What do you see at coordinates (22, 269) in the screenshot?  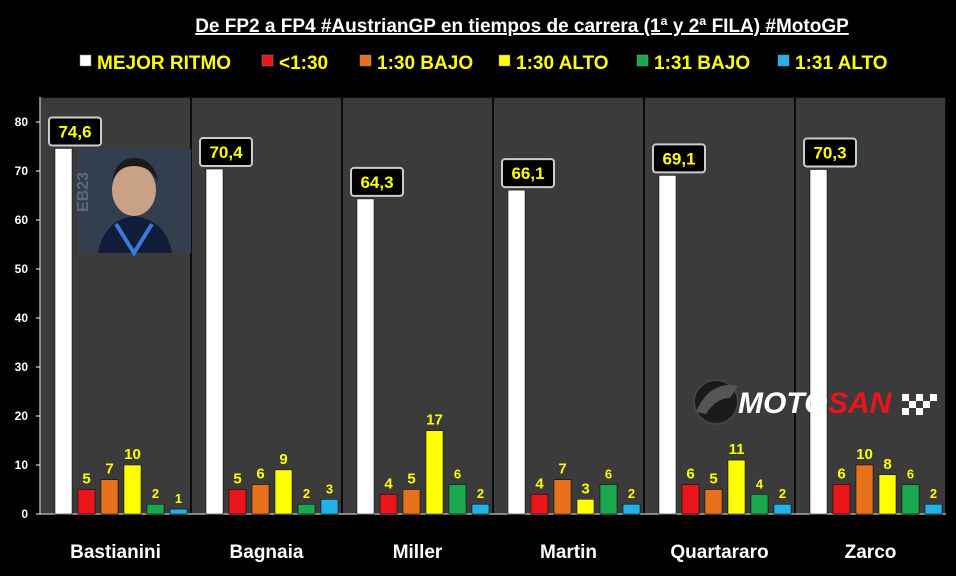 I see `y-tick-label: 50` at bounding box center [22, 269].